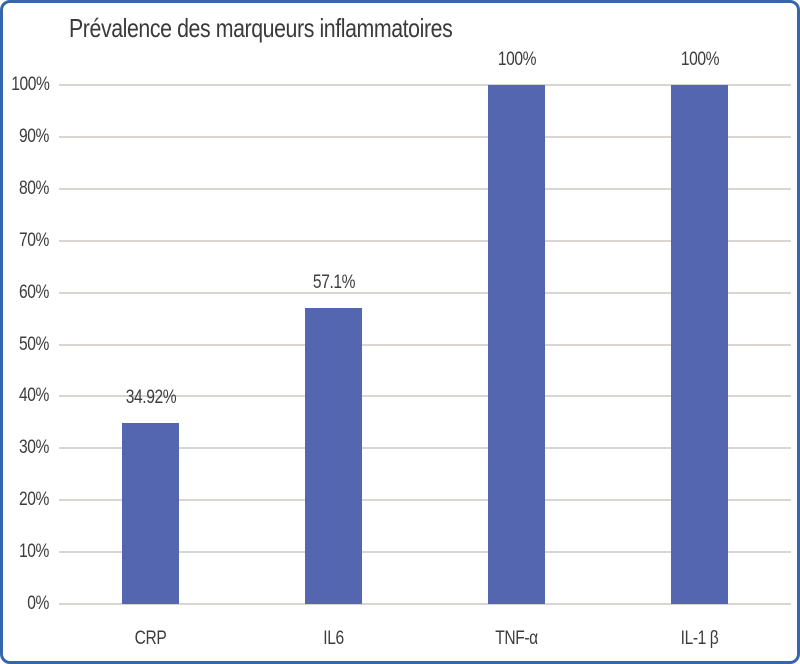 The width and height of the screenshot is (800, 664). Describe the element at coordinates (261, 28) in the screenshot. I see `chart-title: Prévalence des marqueurs inflammatoires` at that location.